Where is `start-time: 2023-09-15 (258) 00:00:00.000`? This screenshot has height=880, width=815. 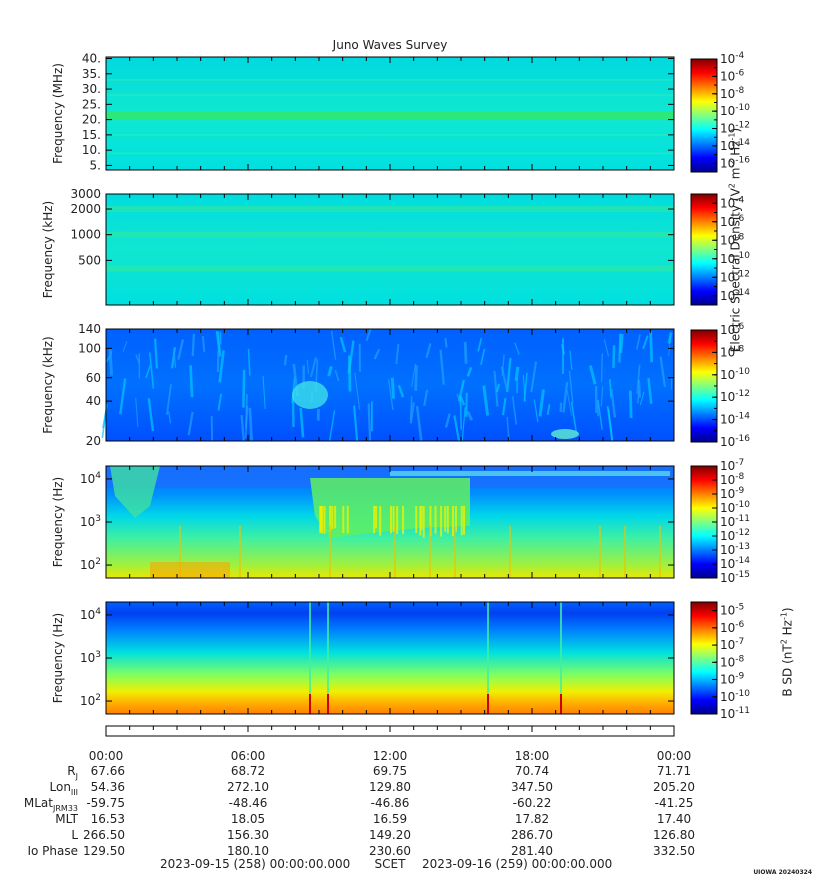 start-time: 2023-09-15 (258) 00:00:00.000 is located at coordinates (255, 864).